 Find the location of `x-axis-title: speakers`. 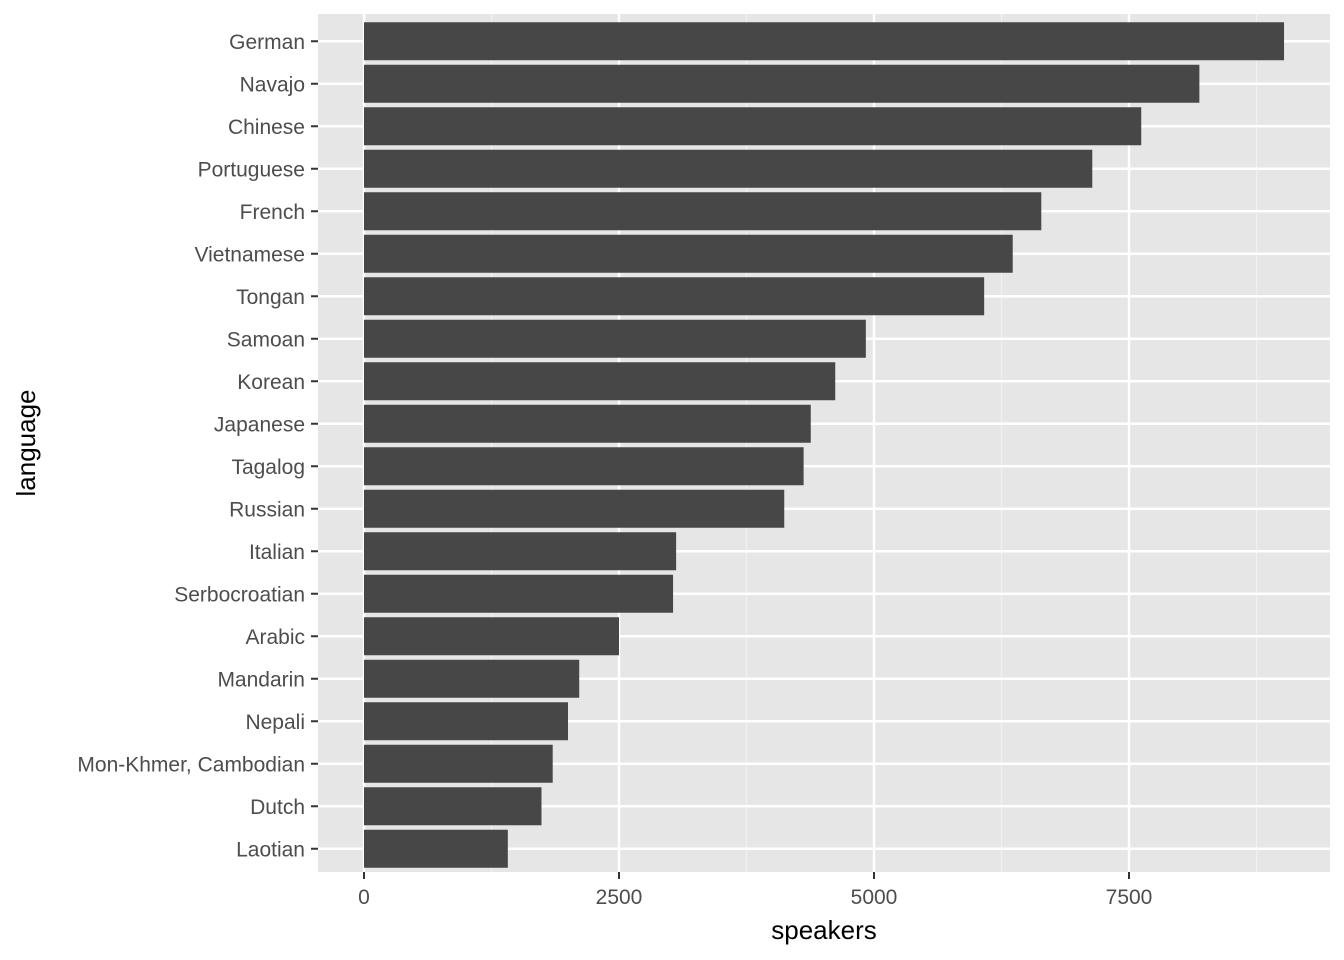

x-axis-title: speakers is located at coordinates (824, 930).